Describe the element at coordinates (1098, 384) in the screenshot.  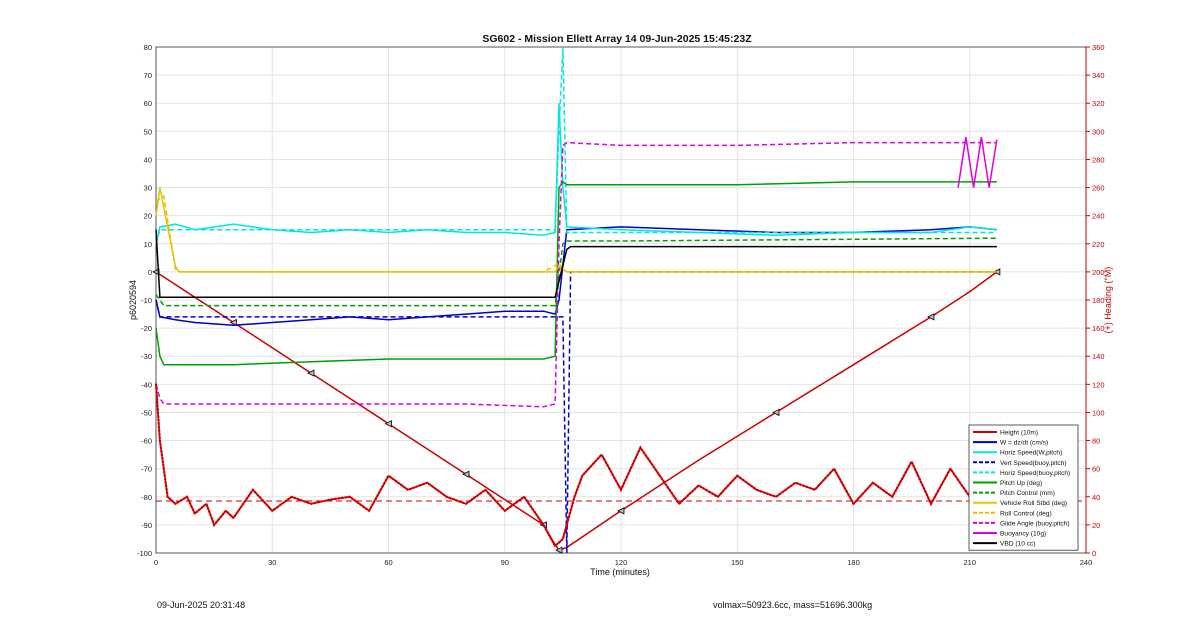
I see `y2-tick-label: 120` at that location.